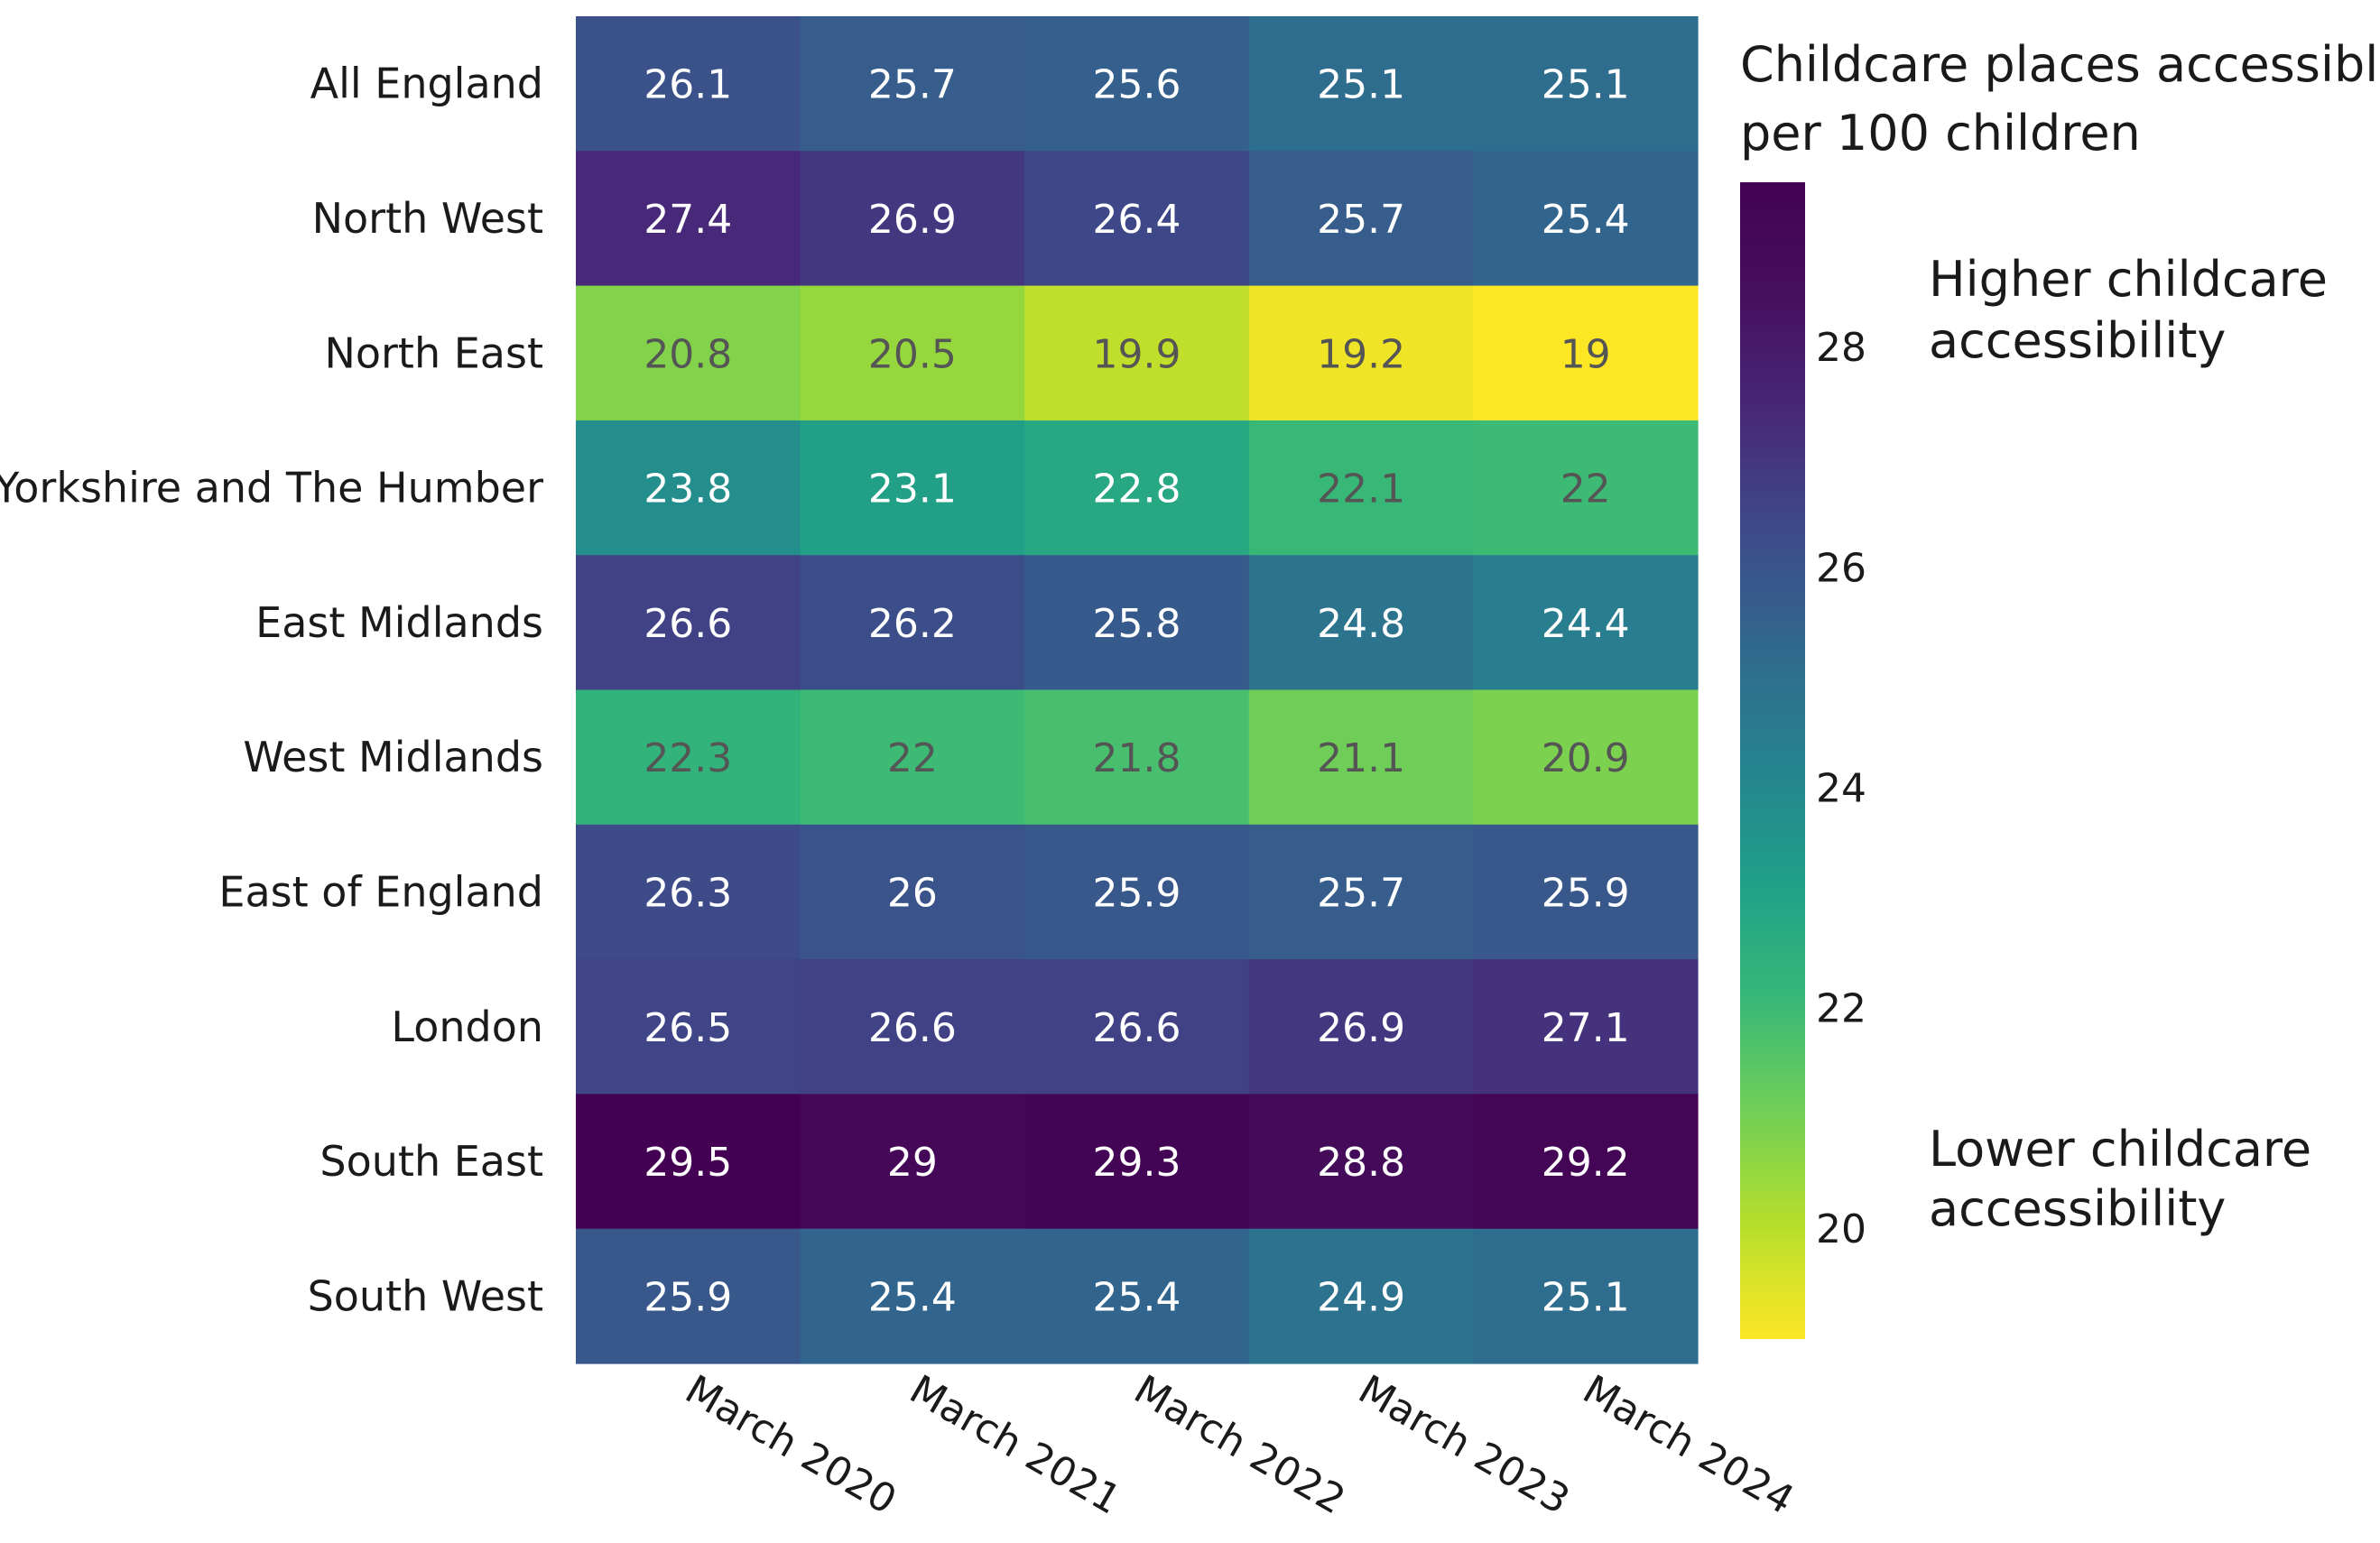 The image size is (2380, 1543). I want to click on cell-east-of-england-march-2021, so click(913, 892).